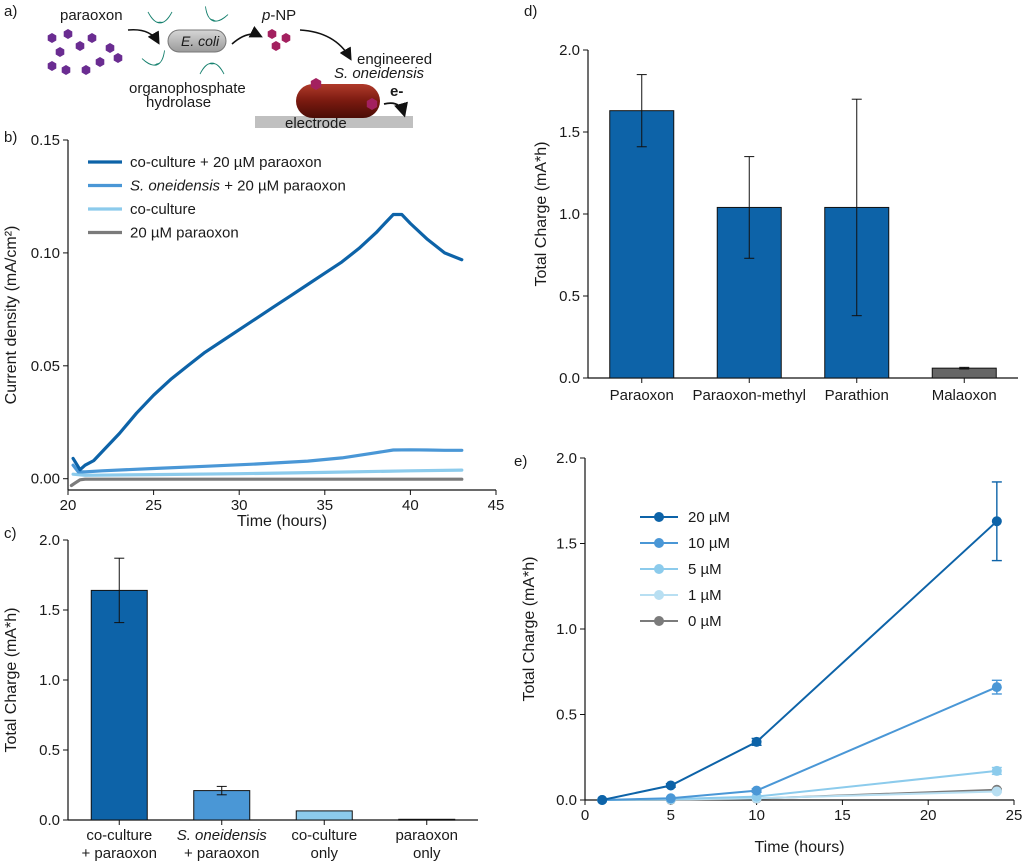  Describe the element at coordinates (239, 505) in the screenshot. I see `x-tick-label: 30` at that location.